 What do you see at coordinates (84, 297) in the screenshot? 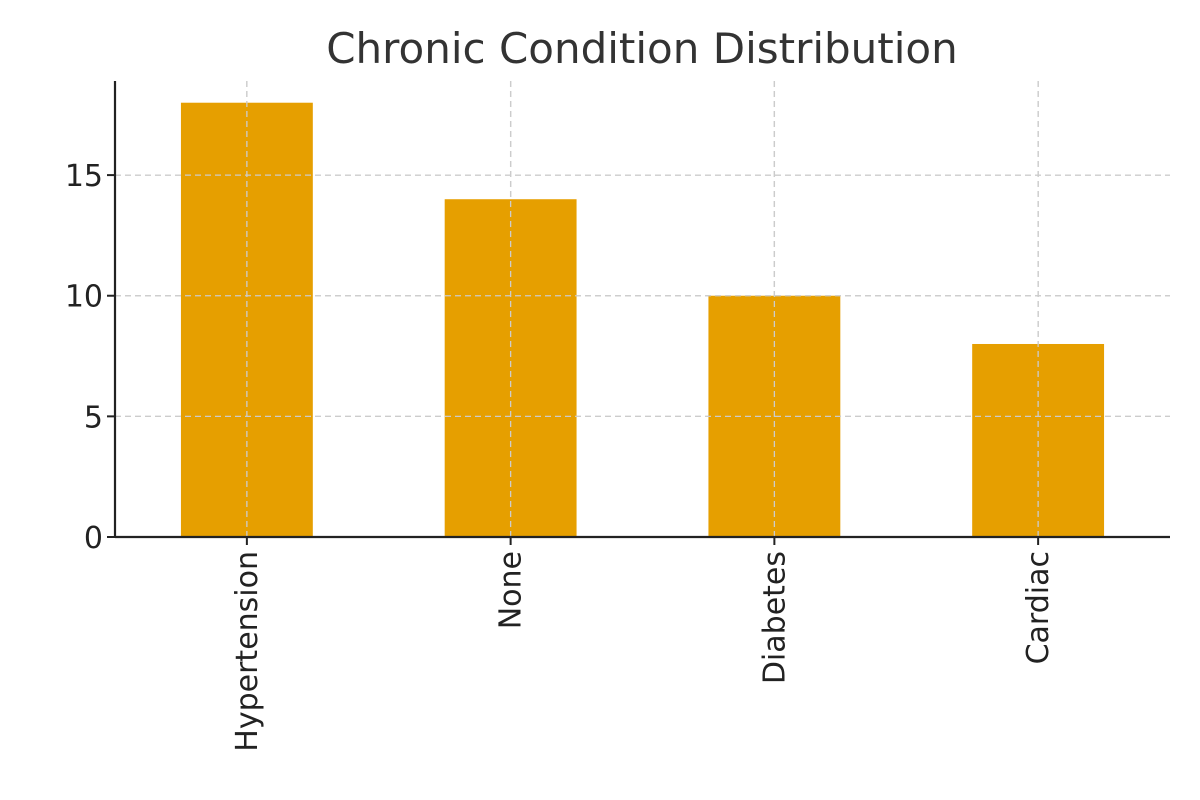
I see `y-tick-label-2: 10` at bounding box center [84, 297].